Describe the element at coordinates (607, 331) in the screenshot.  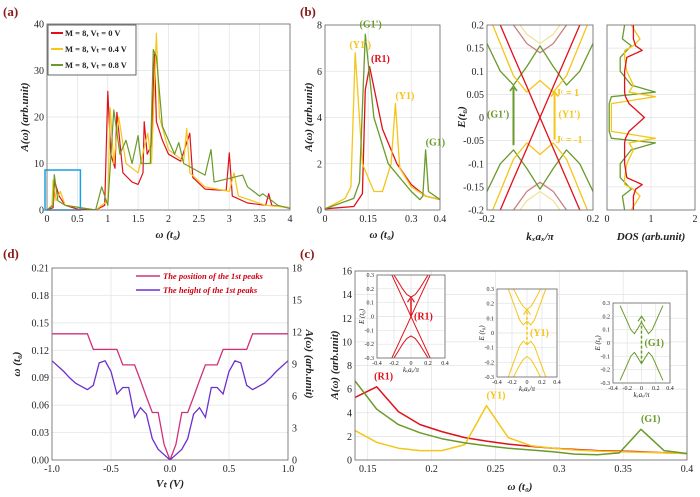
I see `c-inset-green-ytick-label: 0.1` at that location.